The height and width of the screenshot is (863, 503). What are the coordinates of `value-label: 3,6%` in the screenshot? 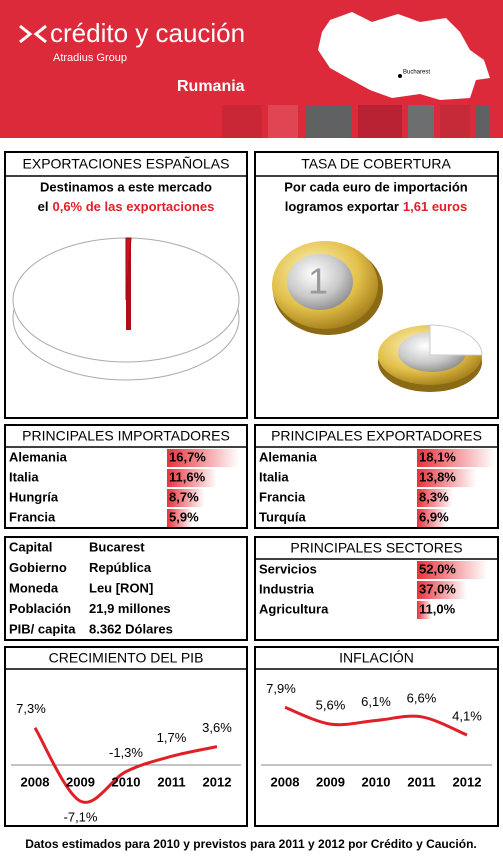 It's located at (217, 727).